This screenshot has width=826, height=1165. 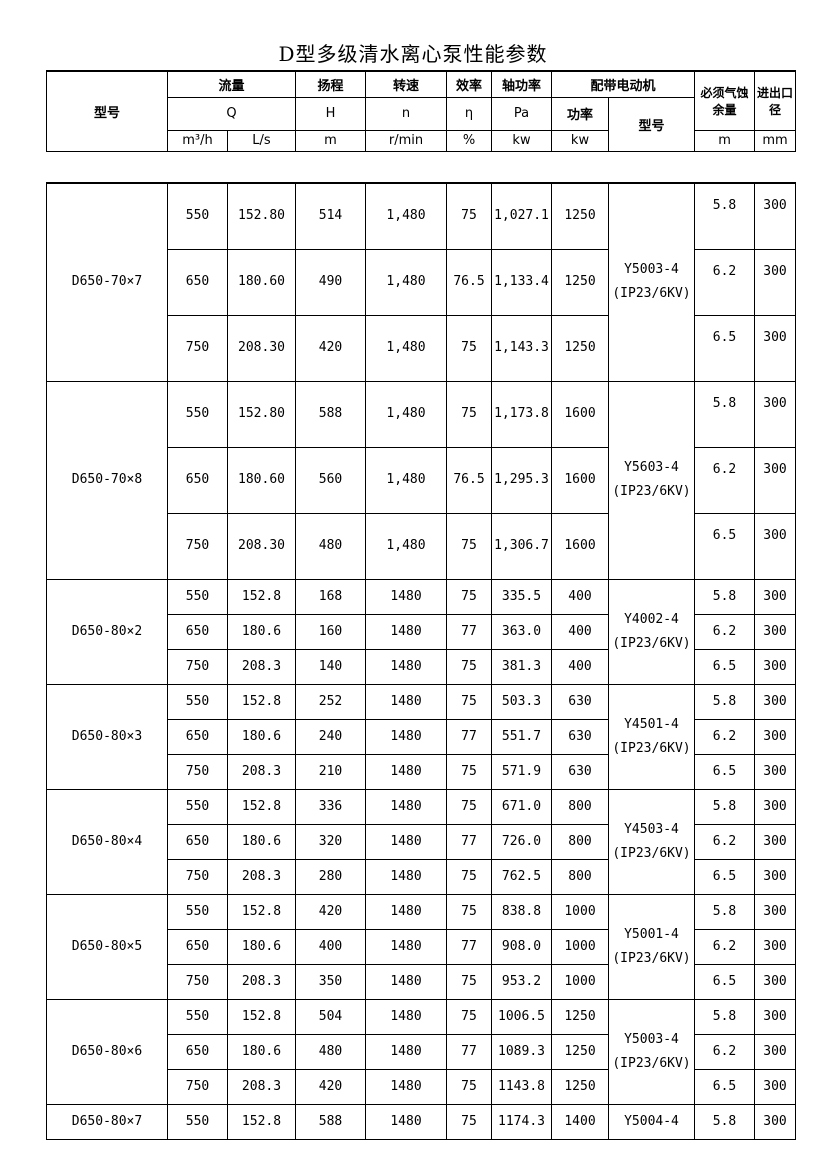 I want to click on header-model: 型号, so click(x=107, y=111).